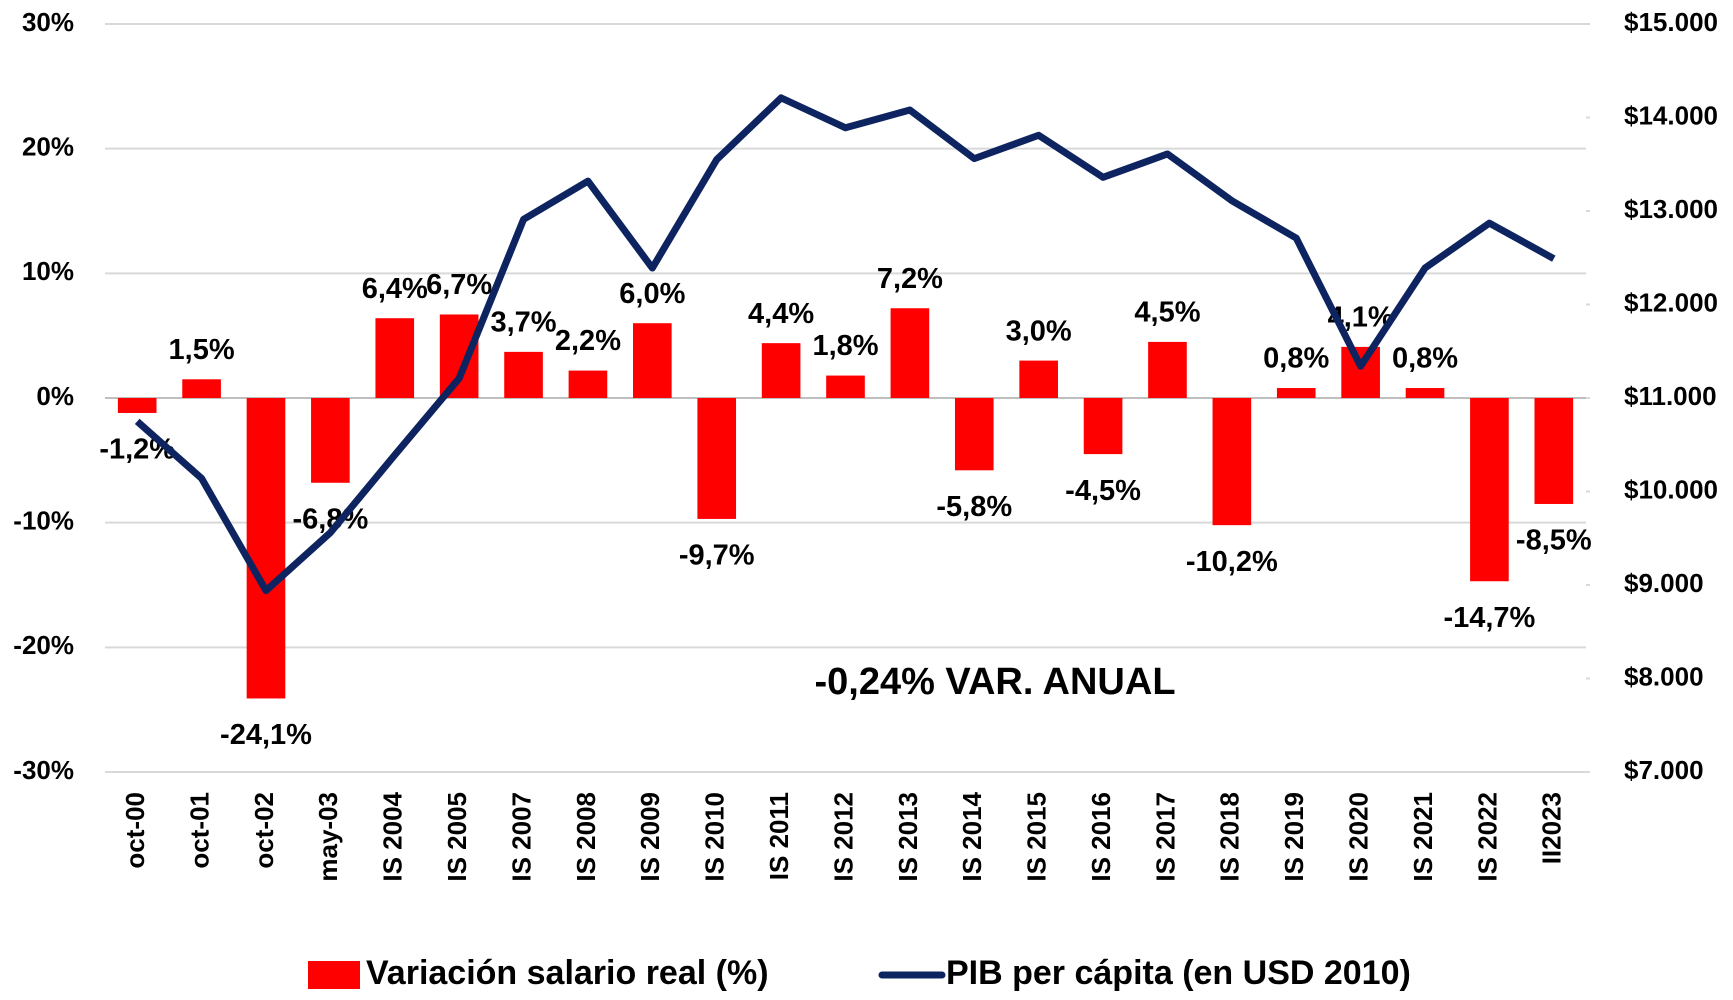  Describe the element at coordinates (459, 285) in the screenshot. I see `data-label: 6,7%` at that location.